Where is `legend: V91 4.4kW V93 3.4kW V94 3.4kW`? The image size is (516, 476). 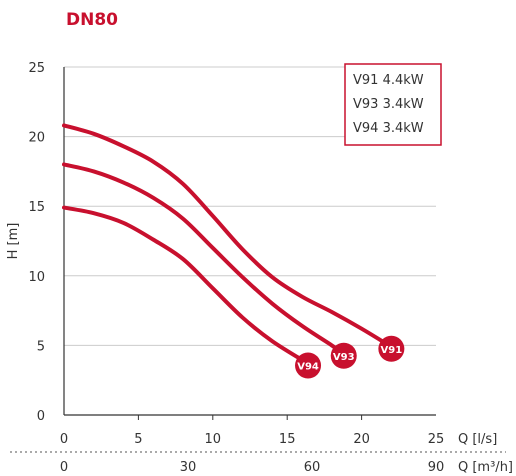
legend: V91 4.4kW V93 3.4kW V94 3.4kW is located at coordinates (393, 104).